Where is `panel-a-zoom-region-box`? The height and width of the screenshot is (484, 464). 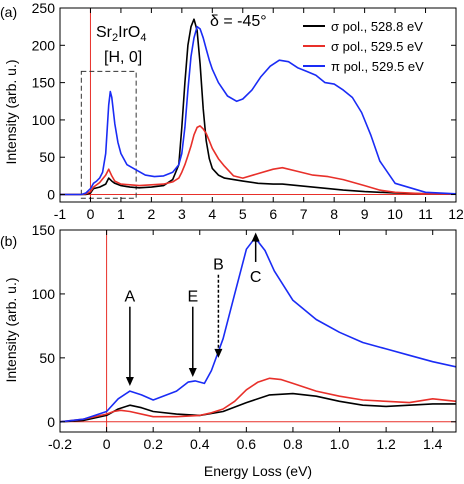
panel-a-zoom-region-box is located at coordinates (108, 134).